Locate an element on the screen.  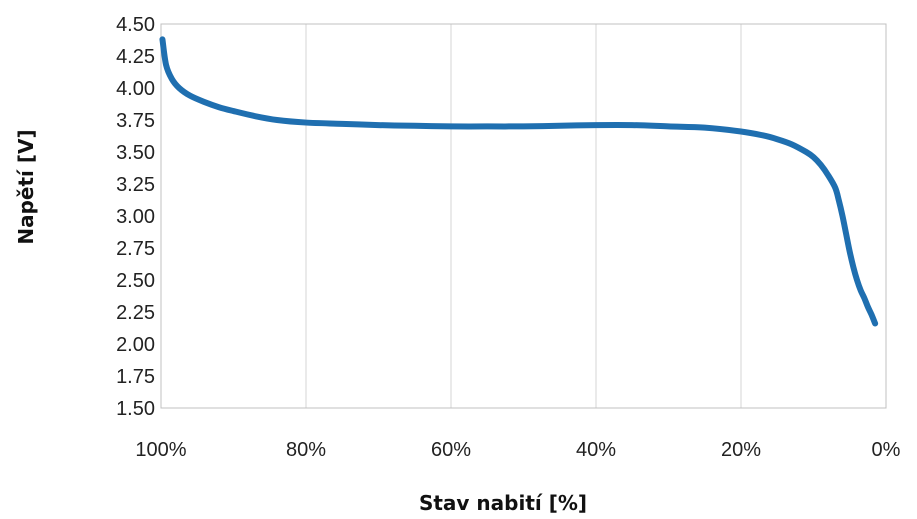
y-tick-label: 4.00 is located at coordinates (135, 89).